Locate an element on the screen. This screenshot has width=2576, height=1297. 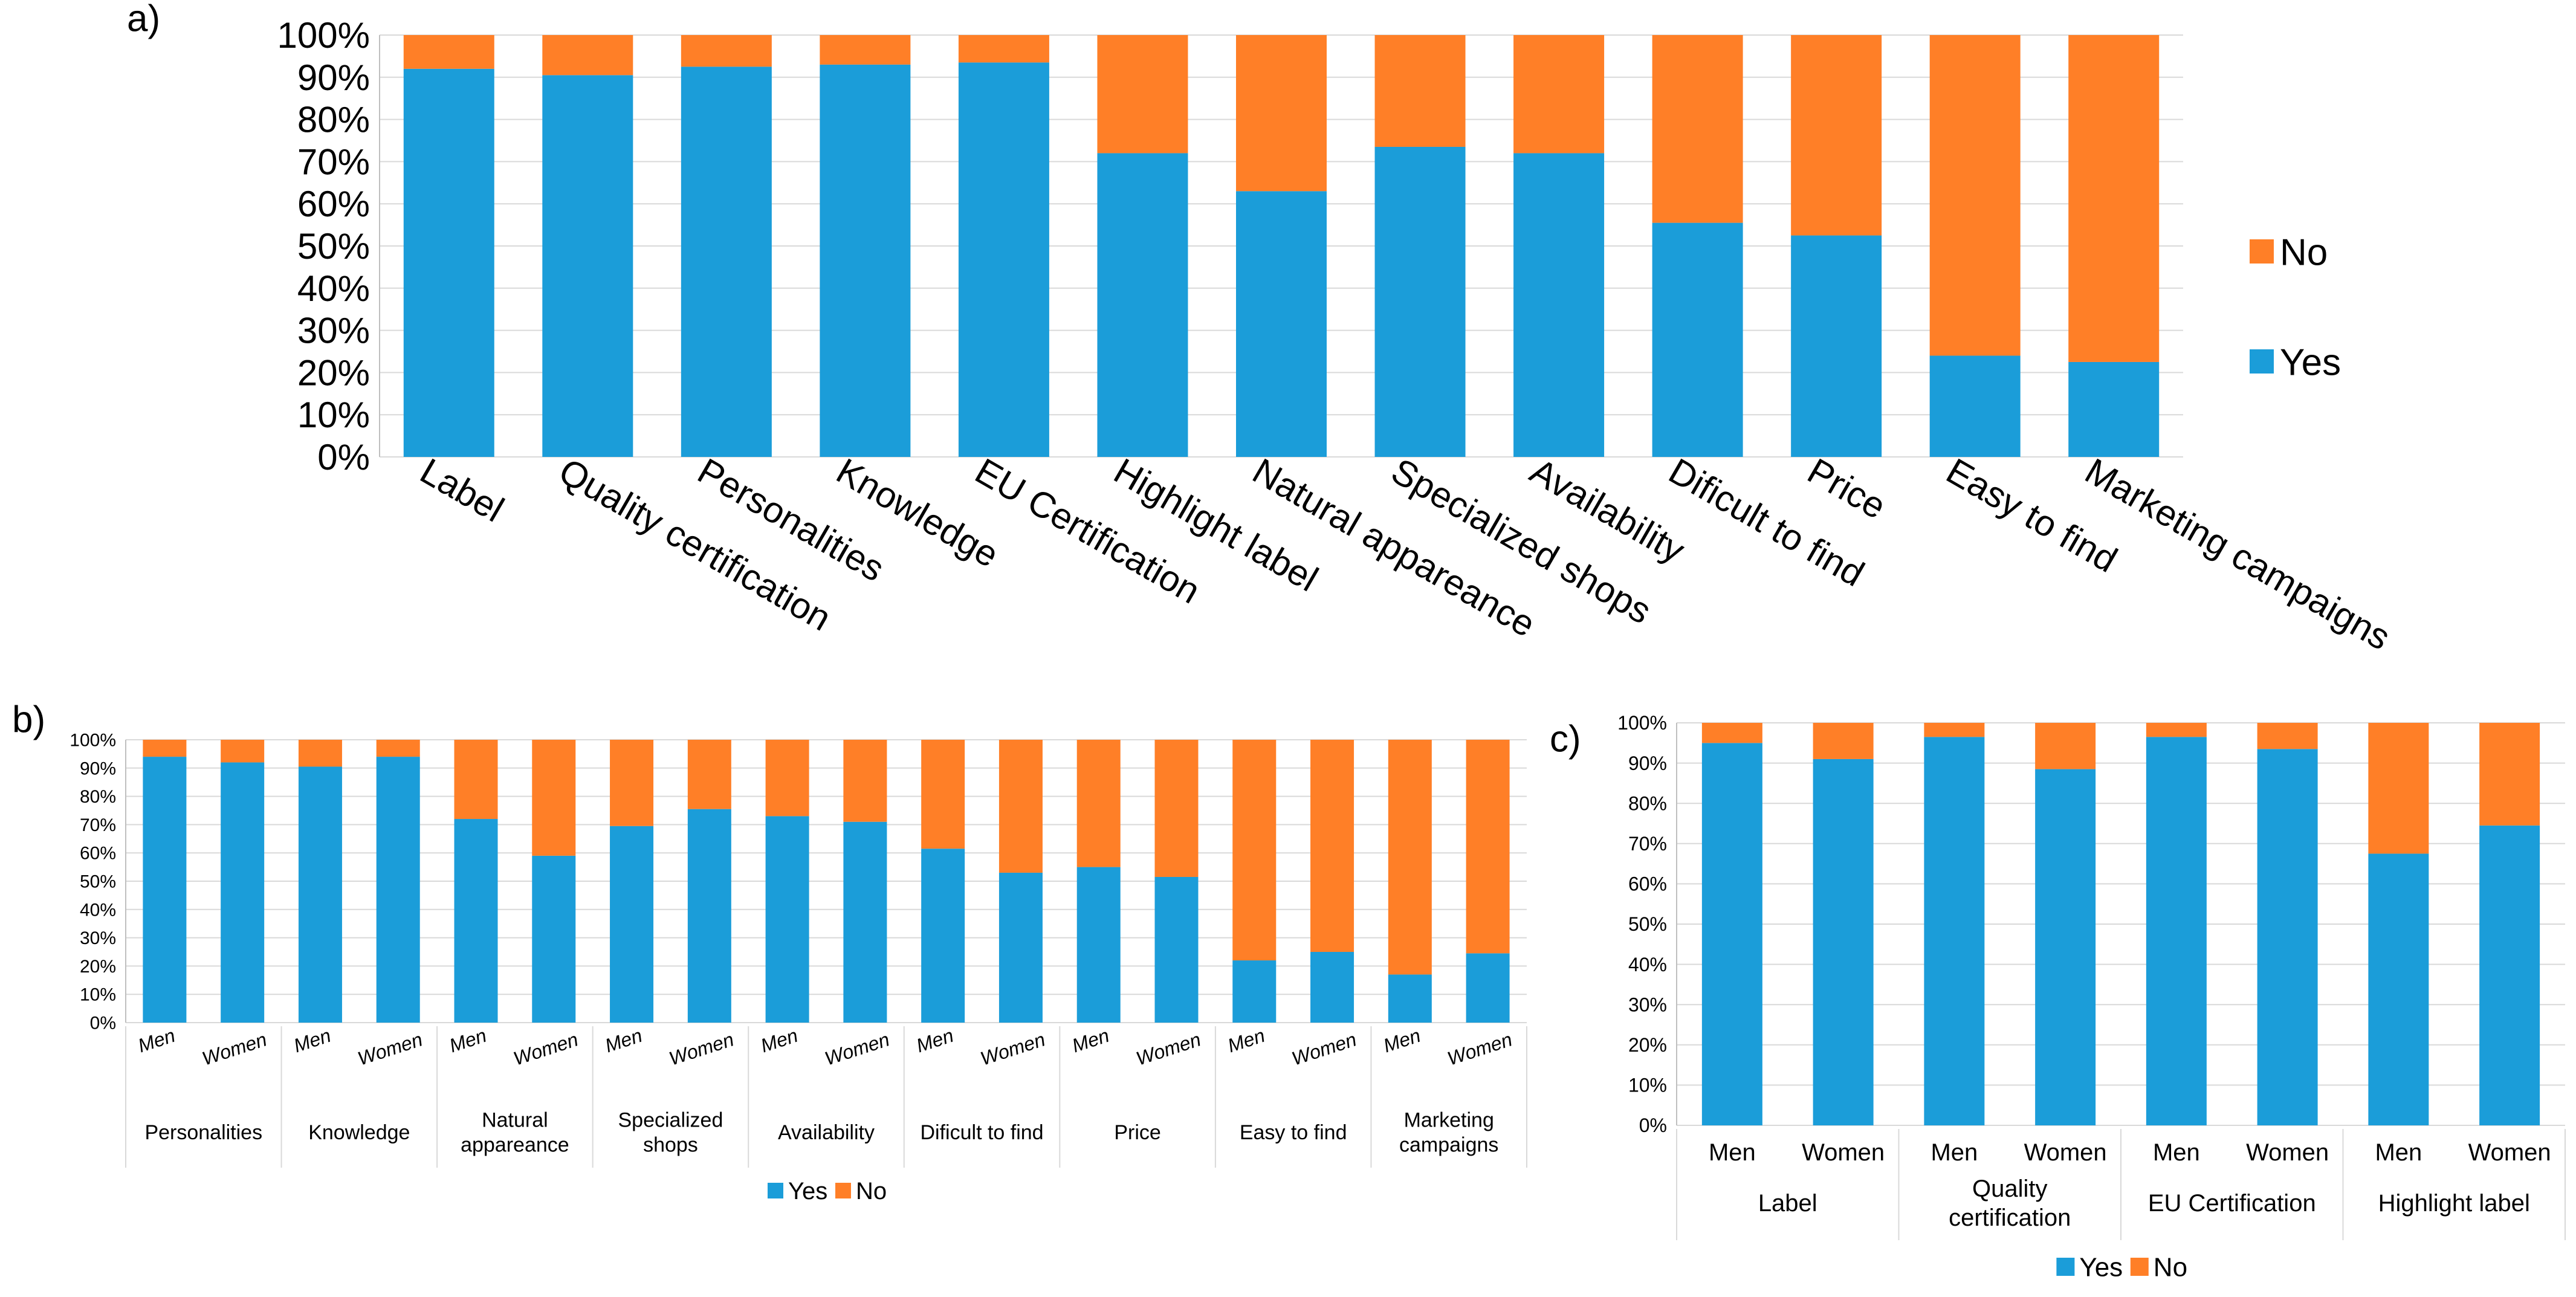
panel-b-ytick-label: 60% is located at coordinates (98, 854).